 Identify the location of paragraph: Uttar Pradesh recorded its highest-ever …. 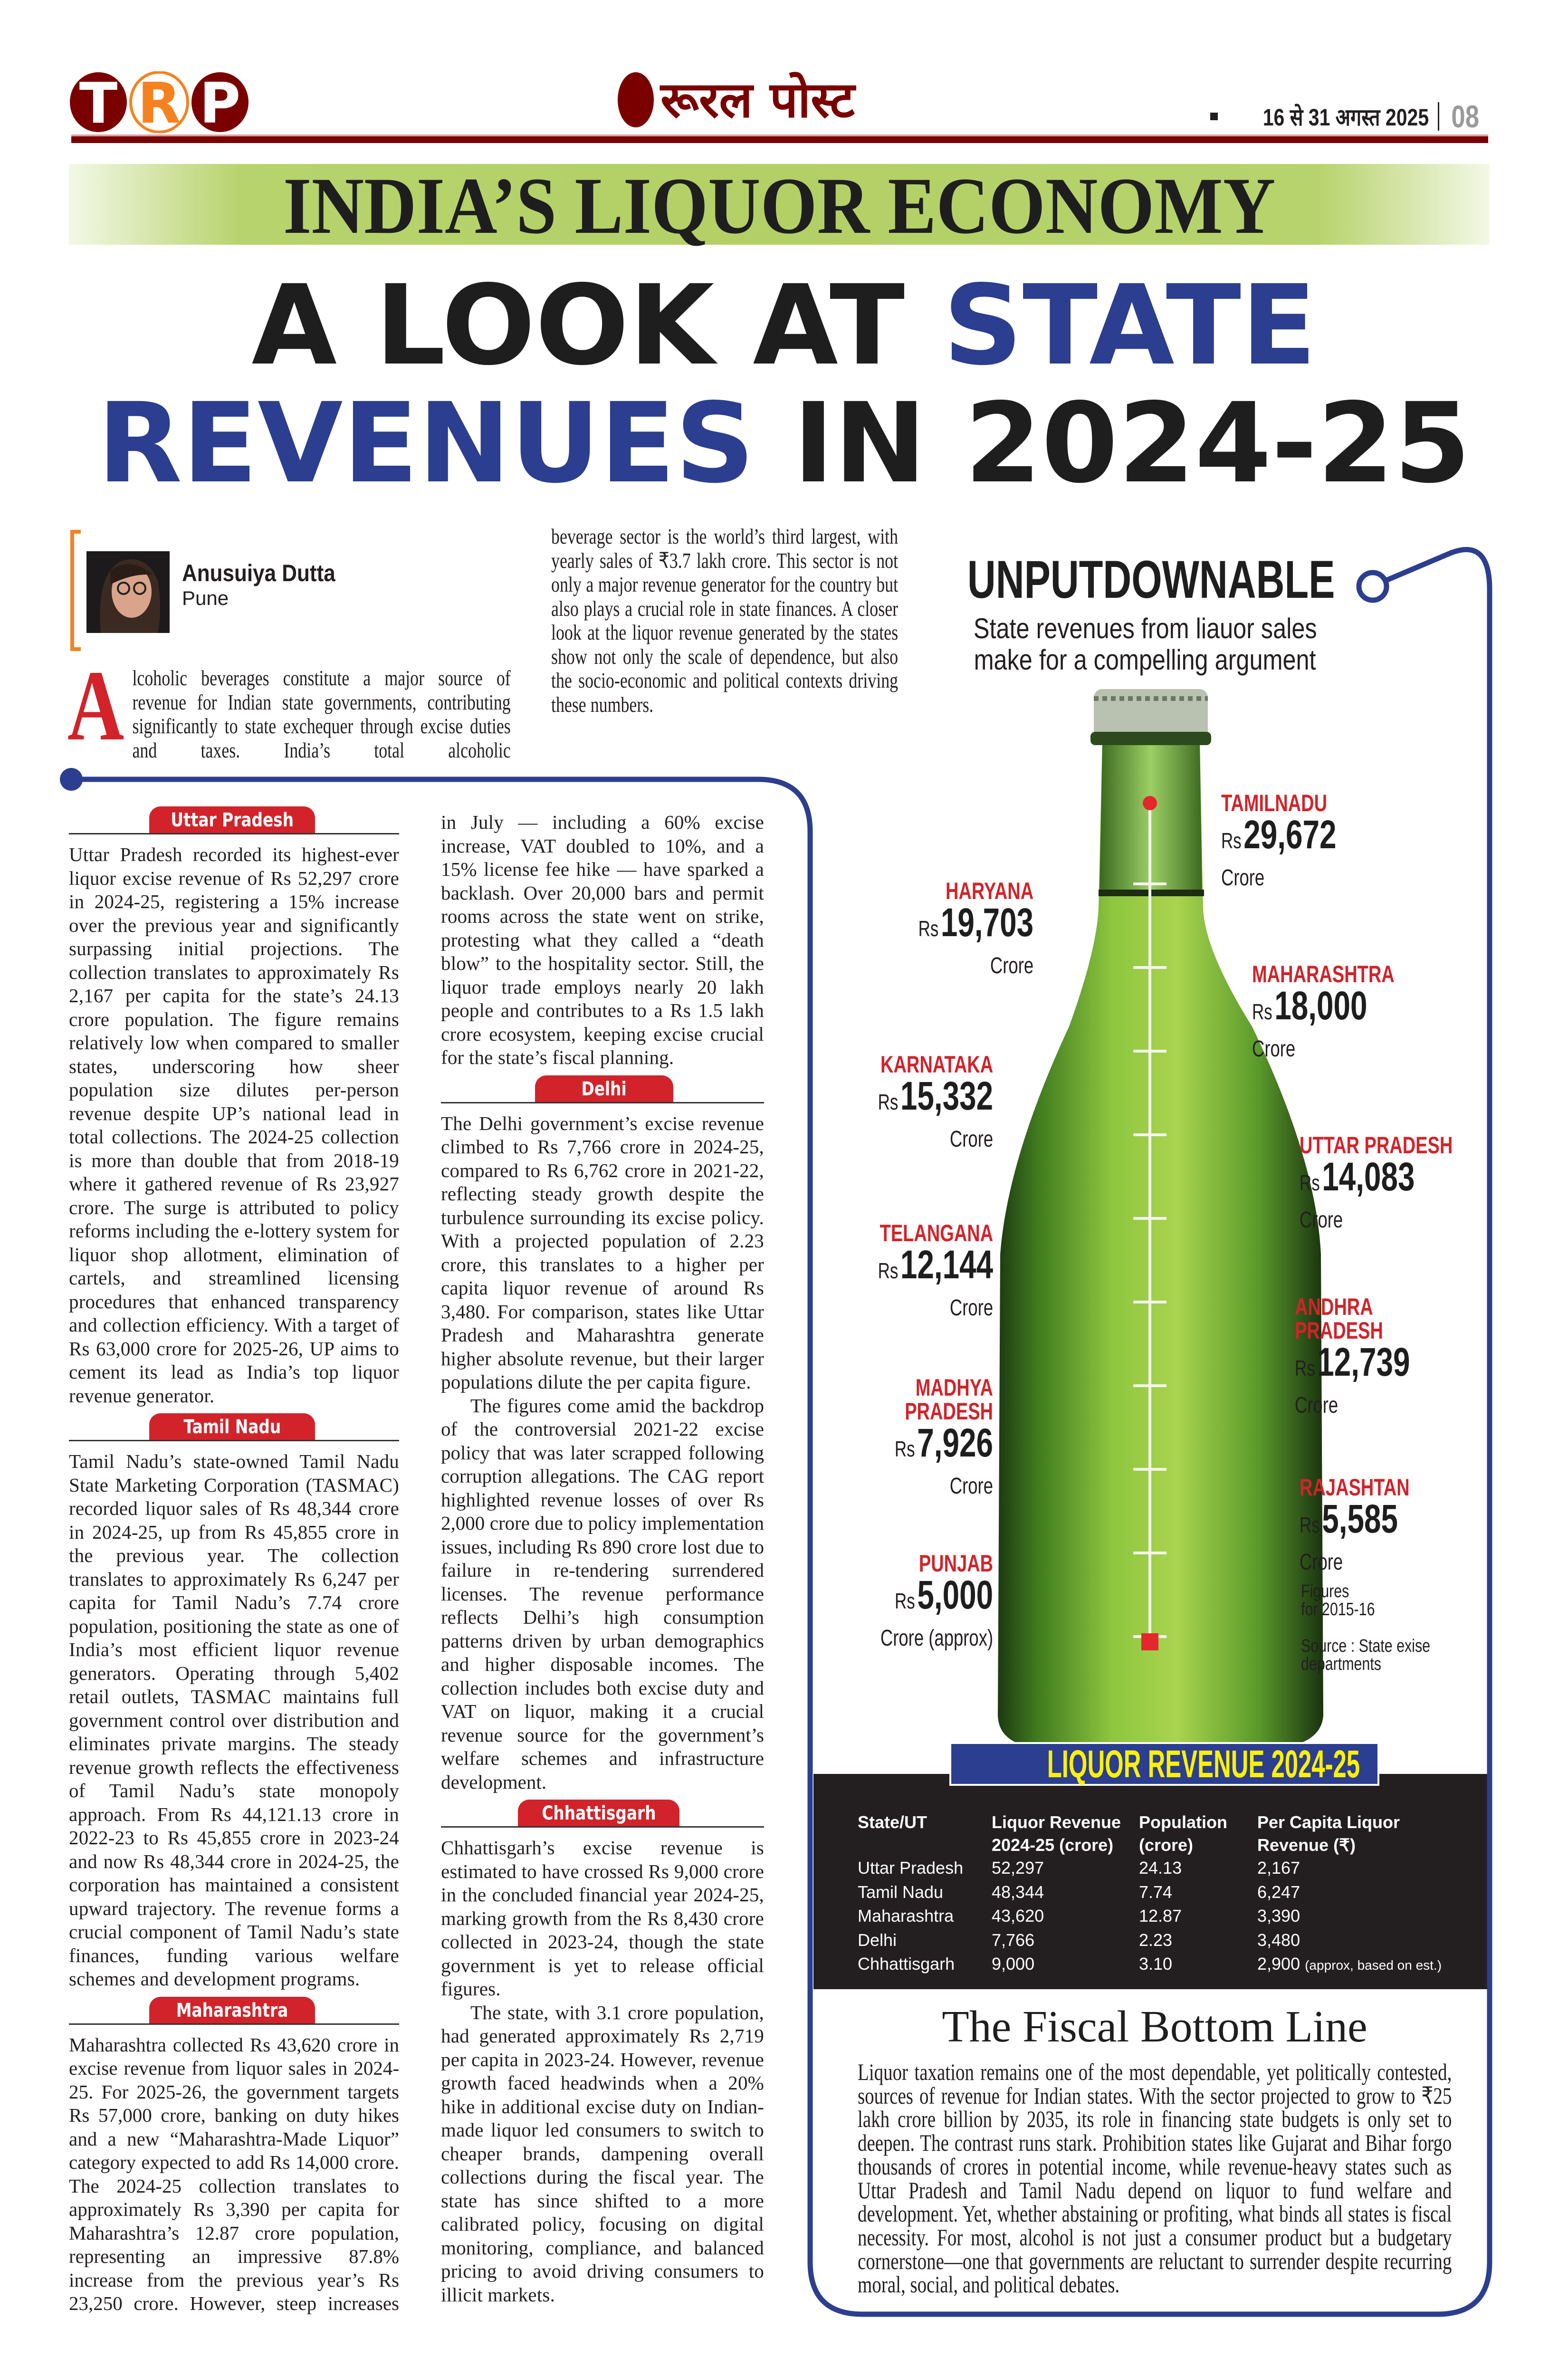
(234, 1125).